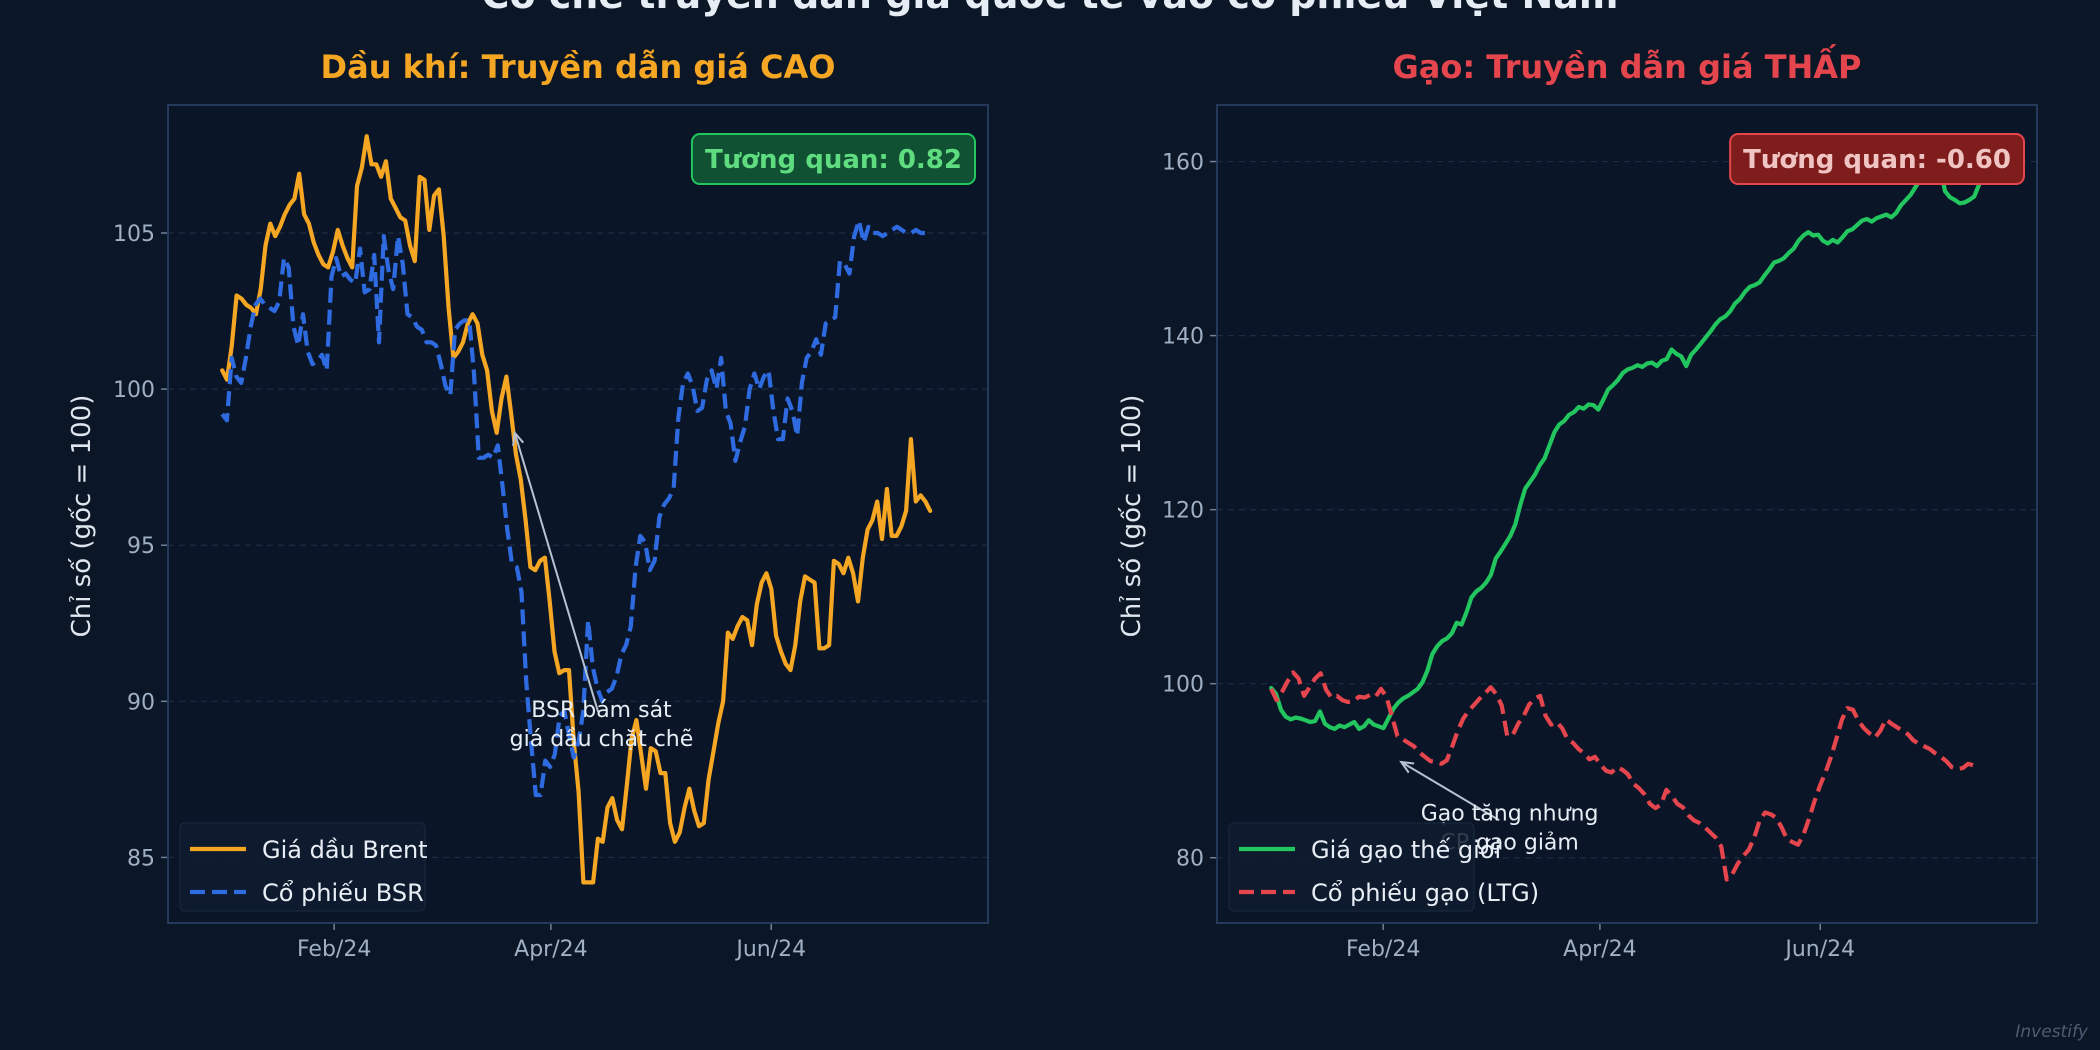 The height and width of the screenshot is (1050, 2100). What do you see at coordinates (334, 949) in the screenshot?
I see `oil-x-tick-label: Feb/24` at bounding box center [334, 949].